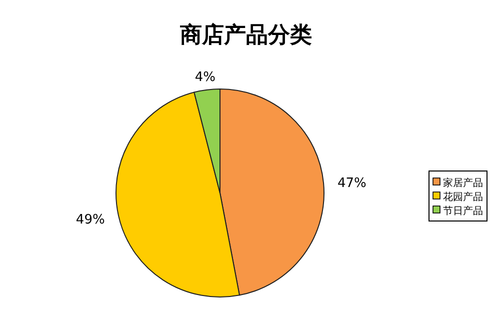 This screenshot has height=328, width=492. Describe the element at coordinates (463, 183) in the screenshot. I see `legend-label: 家居产品` at that location.